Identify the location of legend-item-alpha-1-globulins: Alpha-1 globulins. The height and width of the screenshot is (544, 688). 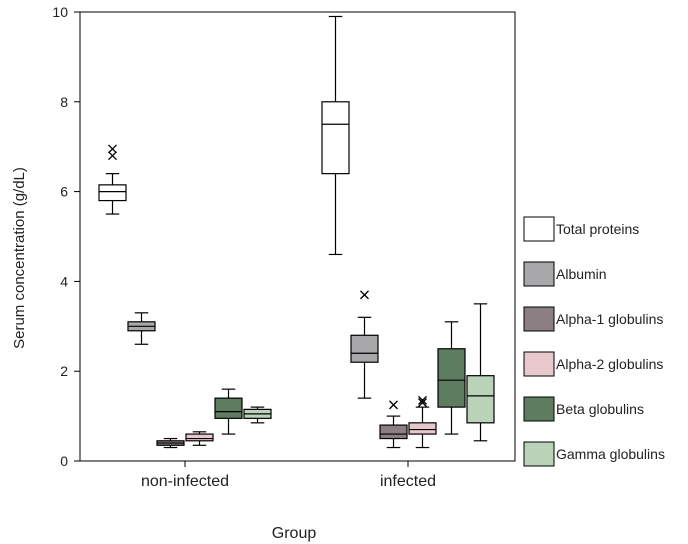
(593, 319).